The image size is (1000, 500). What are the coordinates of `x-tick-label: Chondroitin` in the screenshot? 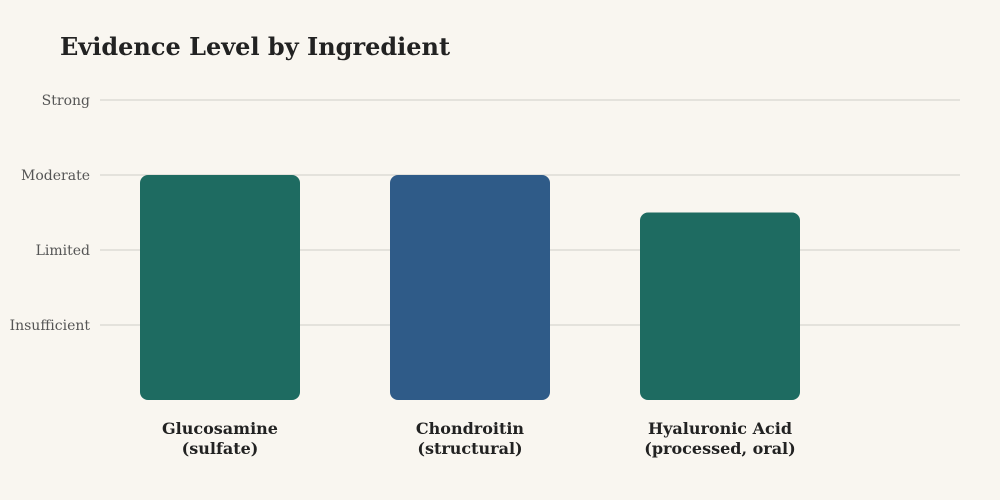 It's located at (470, 428).